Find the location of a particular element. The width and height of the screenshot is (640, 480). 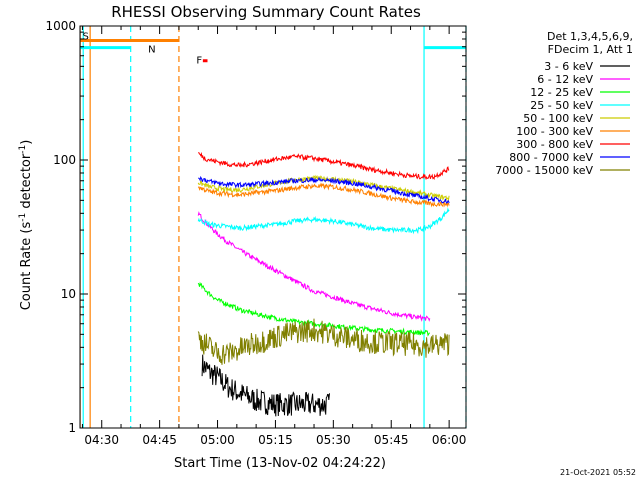

annotation-label: F is located at coordinates (199, 61).